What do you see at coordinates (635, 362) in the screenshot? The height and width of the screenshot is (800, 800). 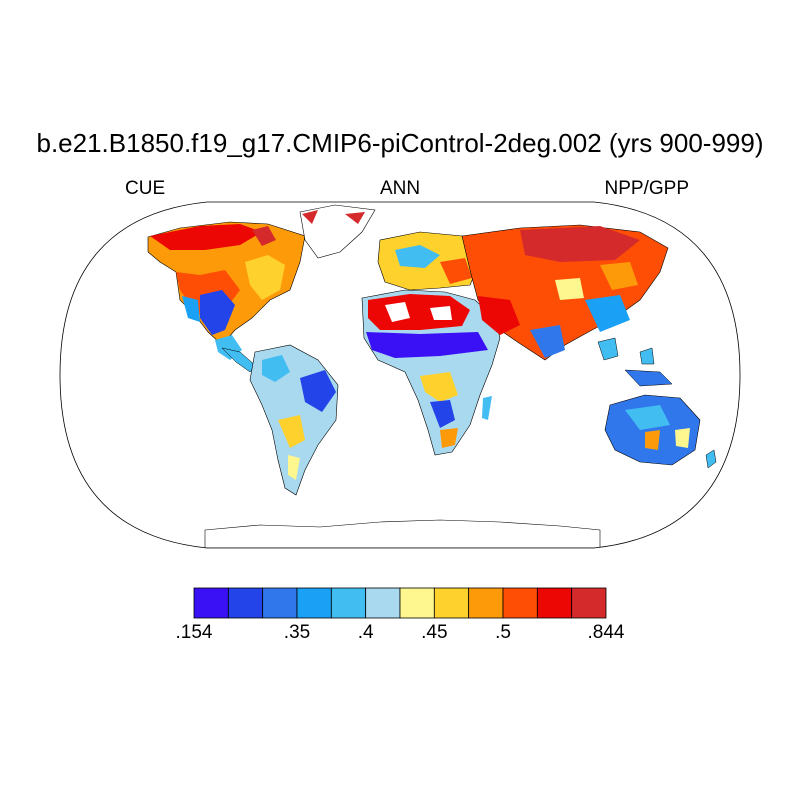 I see `land-se-asia` at bounding box center [635, 362].